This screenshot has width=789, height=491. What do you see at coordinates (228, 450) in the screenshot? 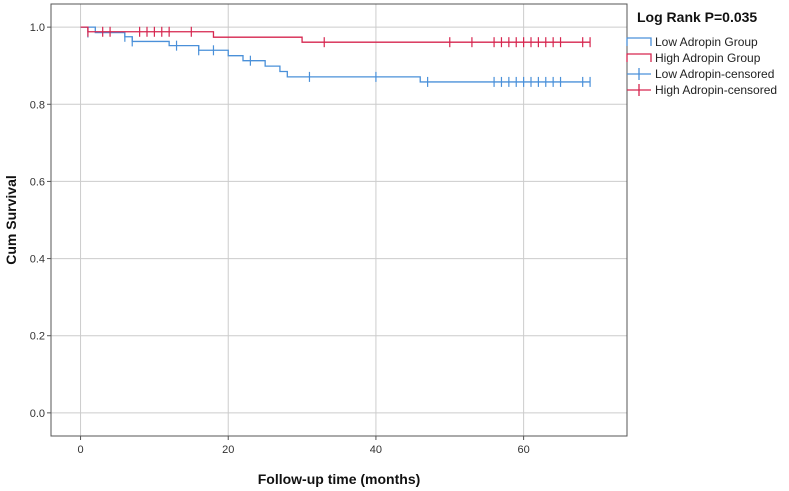
I see `x-tick-label: 20` at bounding box center [228, 450].